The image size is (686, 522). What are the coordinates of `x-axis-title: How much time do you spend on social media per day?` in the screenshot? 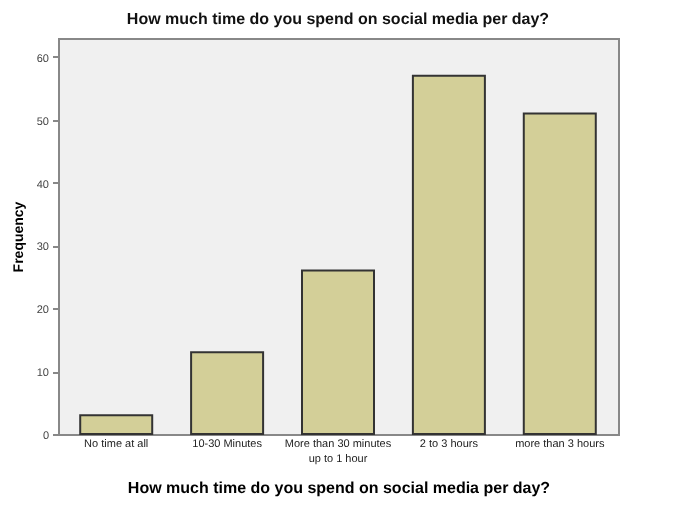 It's located at (339, 488).